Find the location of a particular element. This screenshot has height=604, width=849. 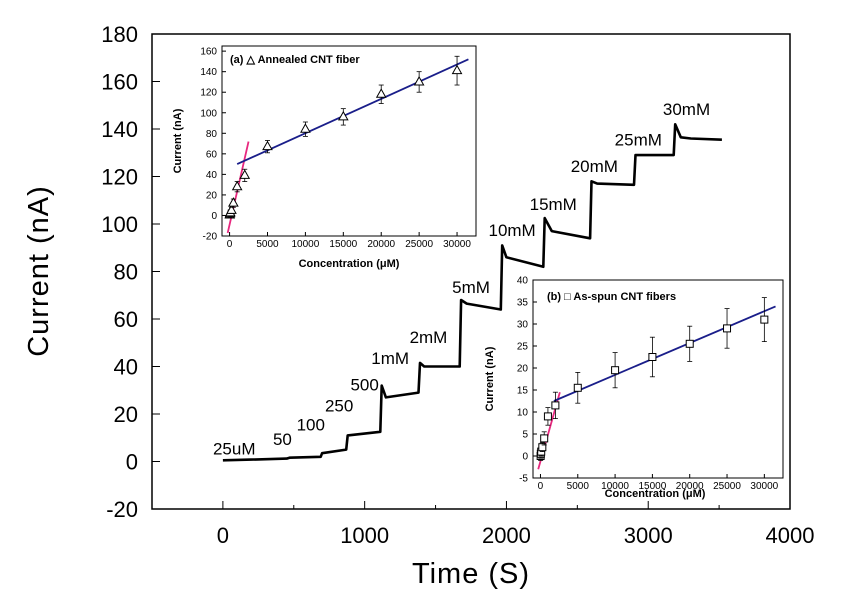

main-x-ticks: 0 1000 2000 3000 4000 is located at coordinates (516, 524).